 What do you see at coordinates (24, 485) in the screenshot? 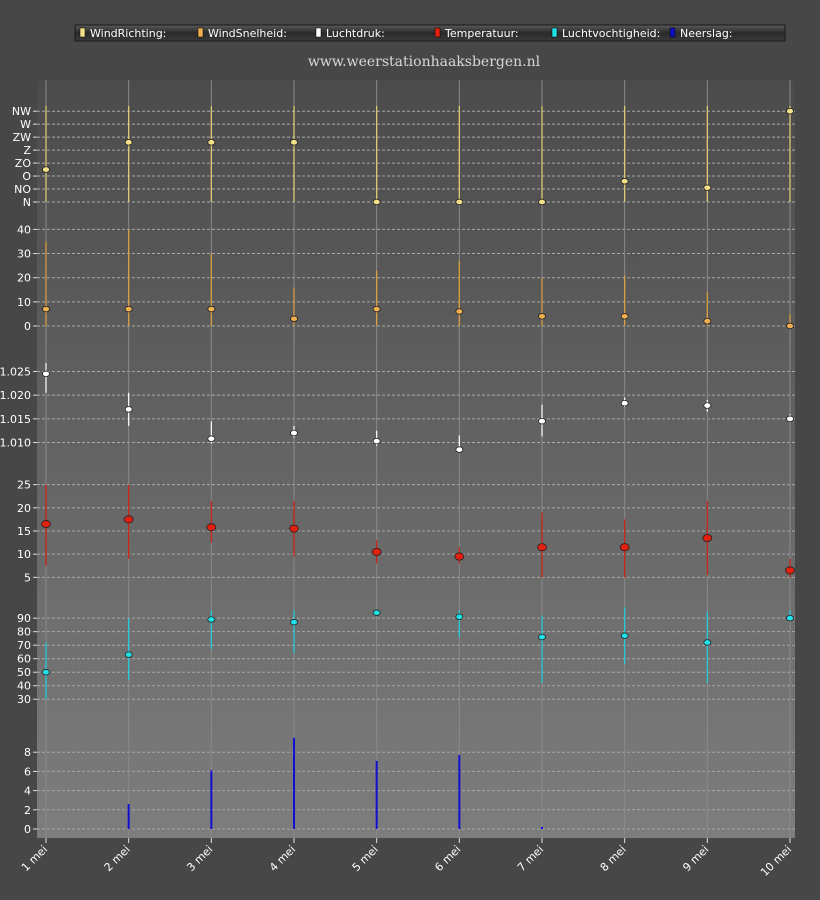
I see `y-tick-label-temperatuur: 25` at bounding box center [24, 485].